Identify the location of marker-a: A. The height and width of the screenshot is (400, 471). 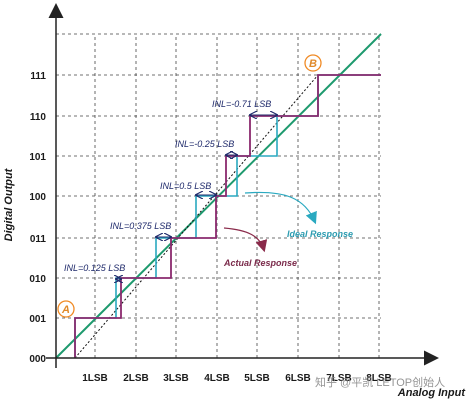
(66, 309).